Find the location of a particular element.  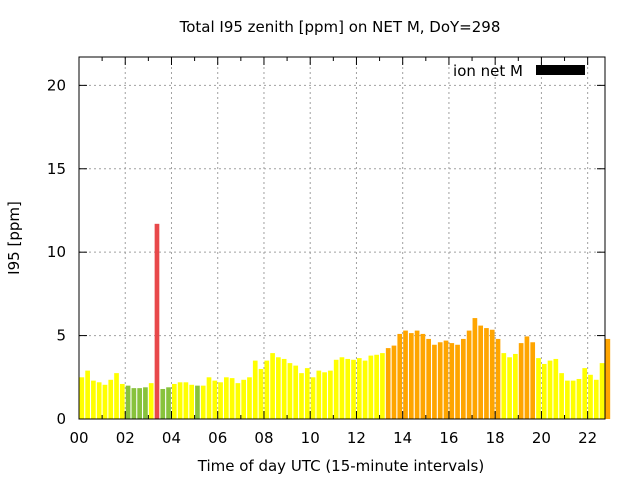

x-tick-label: 16 is located at coordinates (448, 438).